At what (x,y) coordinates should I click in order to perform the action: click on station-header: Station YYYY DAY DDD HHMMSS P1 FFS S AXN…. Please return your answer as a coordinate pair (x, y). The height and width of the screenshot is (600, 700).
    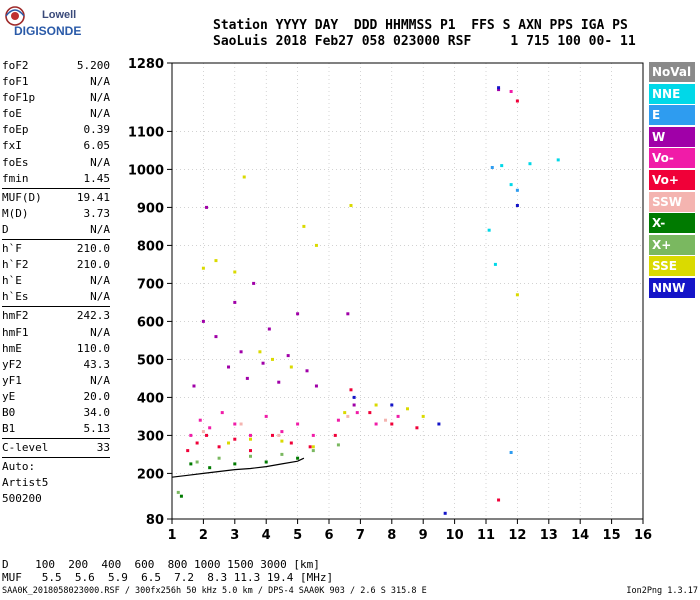
    Looking at the image, I should click on (424, 34).